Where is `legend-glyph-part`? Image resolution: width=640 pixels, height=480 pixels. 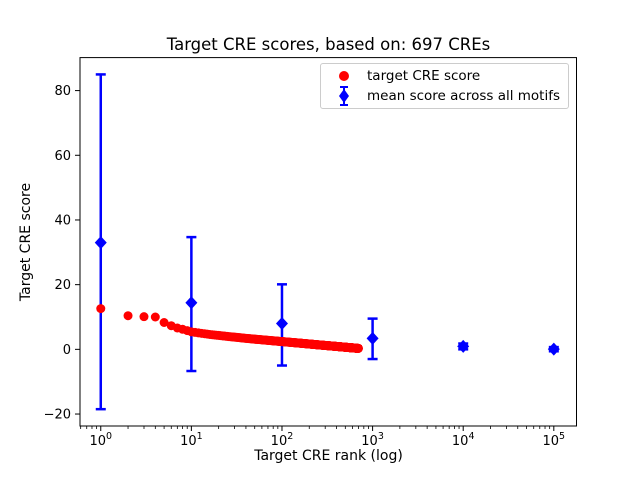
legend-glyph-part is located at coordinates (344, 96).